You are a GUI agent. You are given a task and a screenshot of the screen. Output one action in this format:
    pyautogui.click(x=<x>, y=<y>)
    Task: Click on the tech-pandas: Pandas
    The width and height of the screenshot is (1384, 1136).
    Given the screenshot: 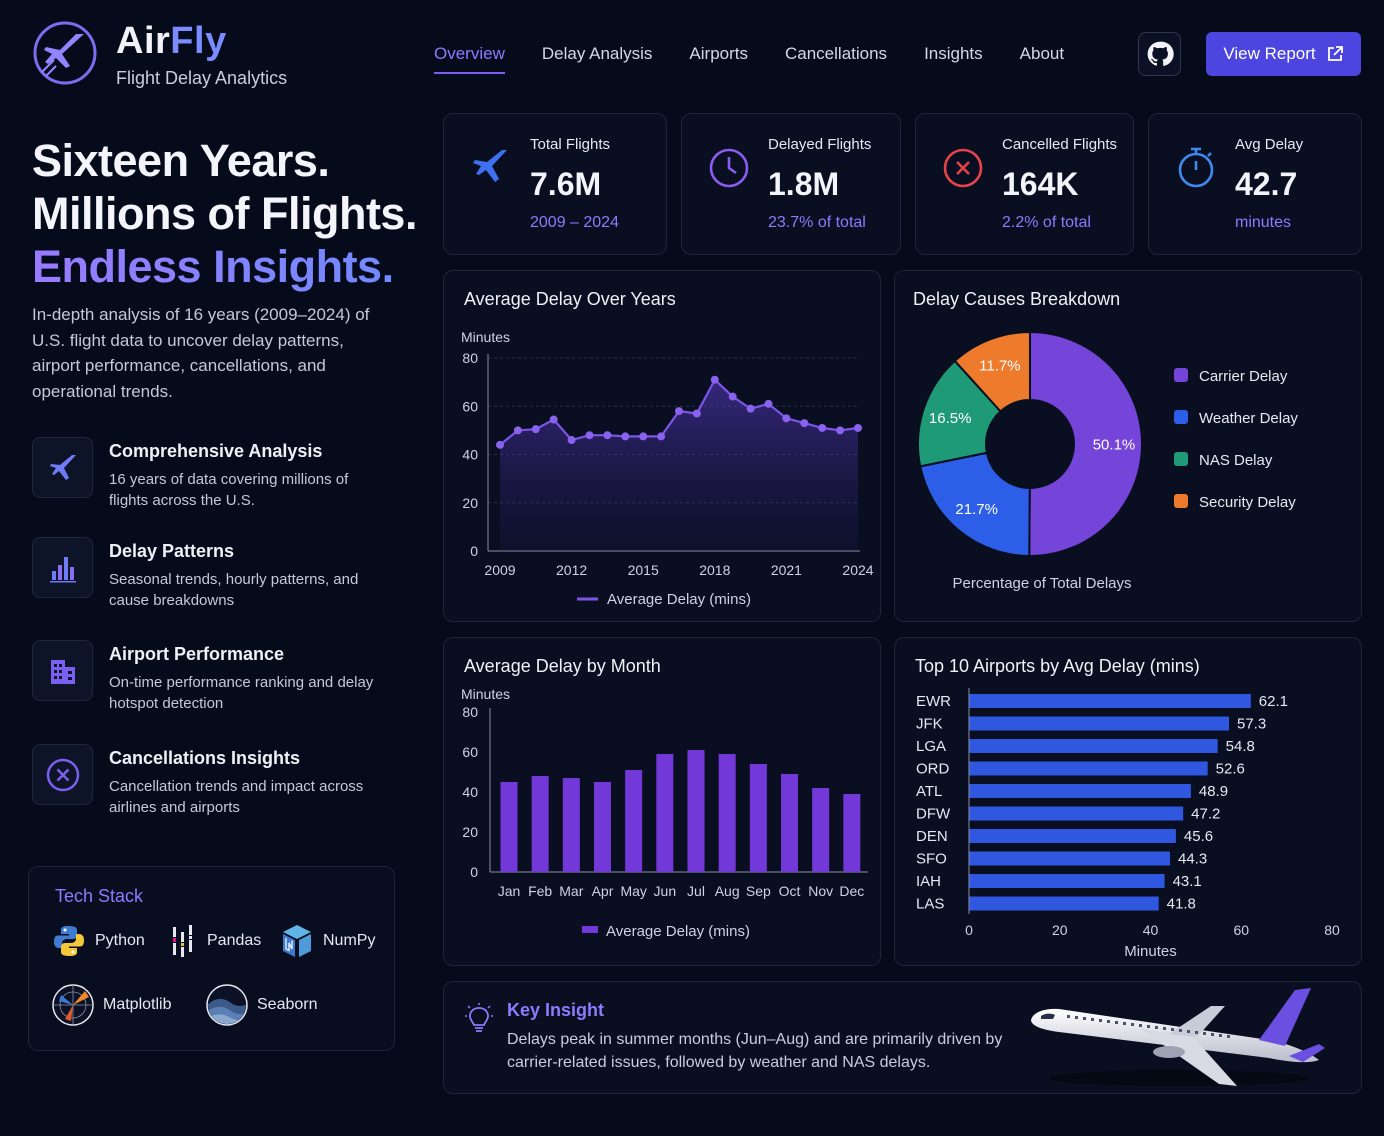 What is the action you would take?
    pyautogui.click(x=215, y=941)
    